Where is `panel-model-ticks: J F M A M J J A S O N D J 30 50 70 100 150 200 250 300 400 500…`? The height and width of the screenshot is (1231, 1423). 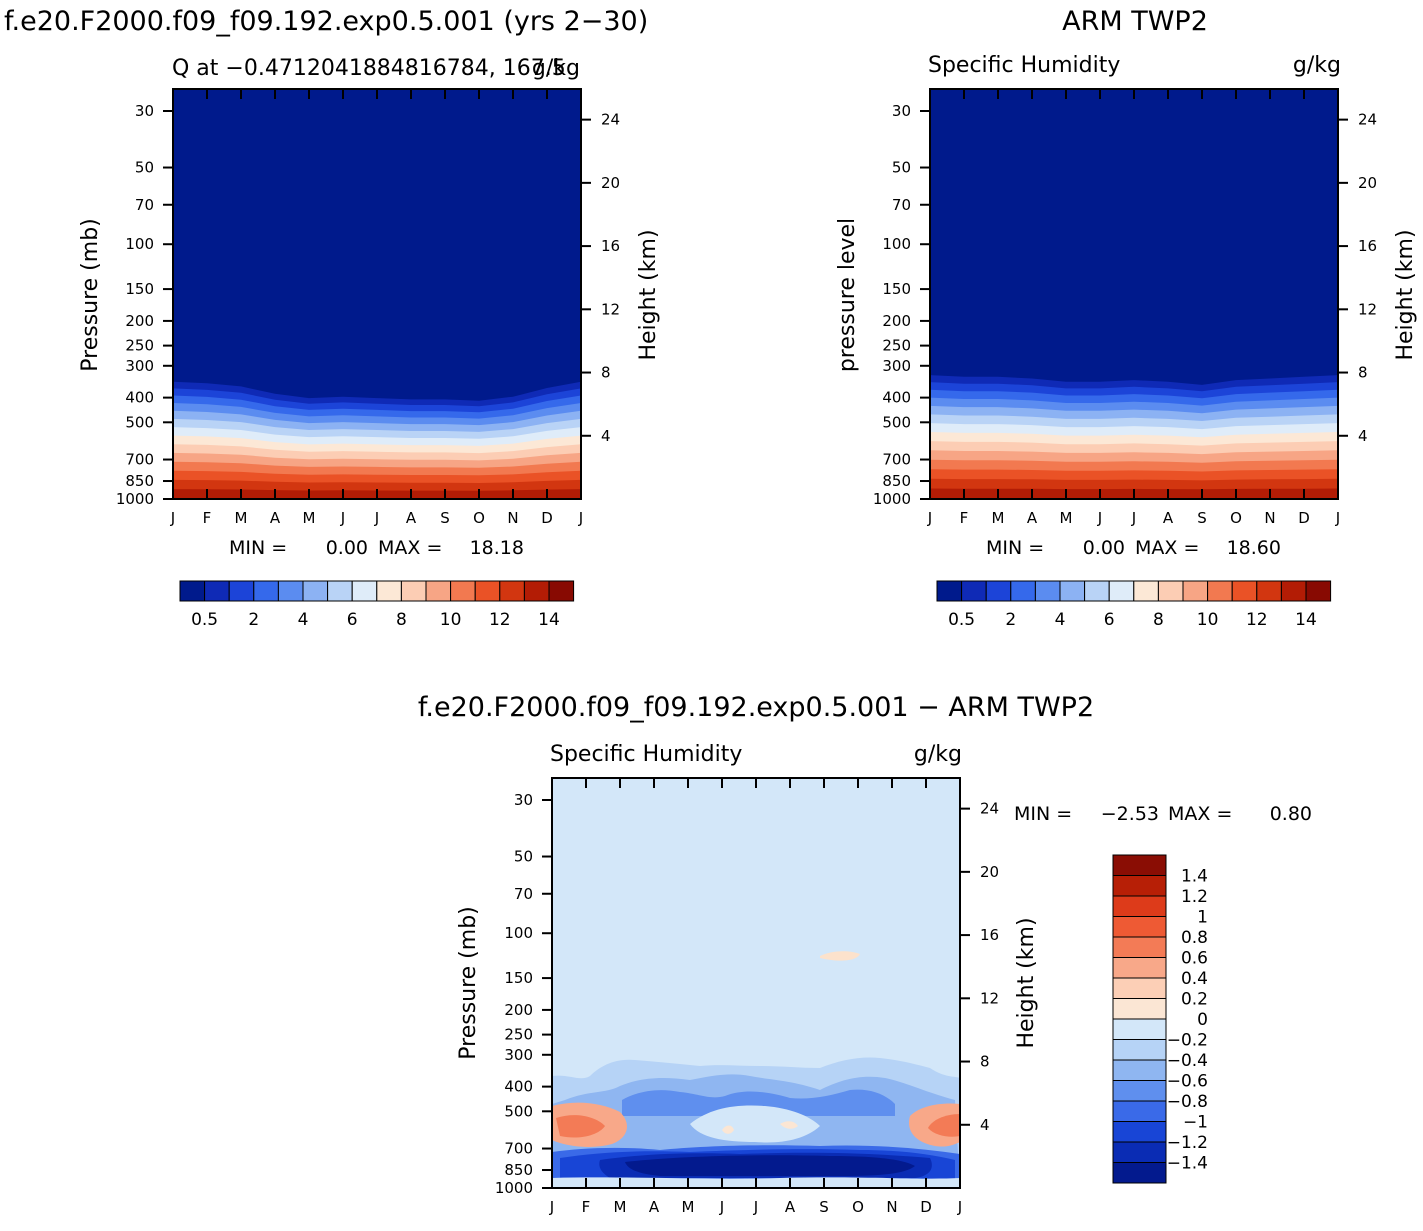 panel-model-ticks: J F M A M J J A S O N D J 30 50 70 100 150 200 250 300 400 500… is located at coordinates (368, 308).